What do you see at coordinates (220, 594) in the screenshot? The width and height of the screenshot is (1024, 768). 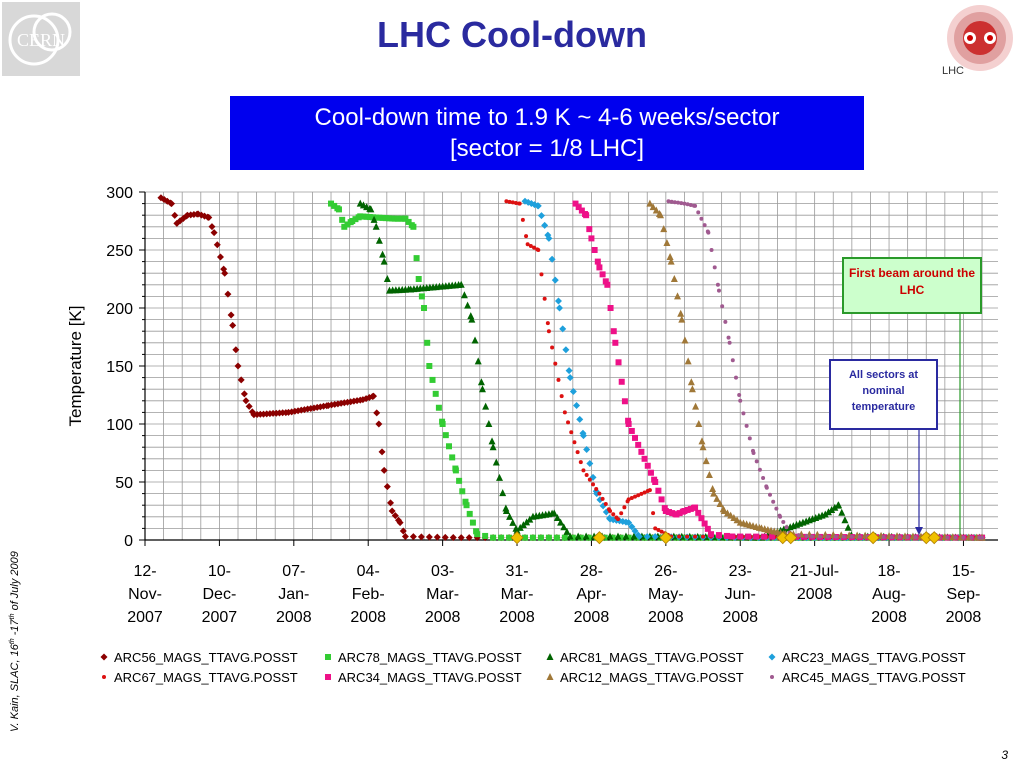 I see `x-tick-label: Dec-` at bounding box center [220, 594].